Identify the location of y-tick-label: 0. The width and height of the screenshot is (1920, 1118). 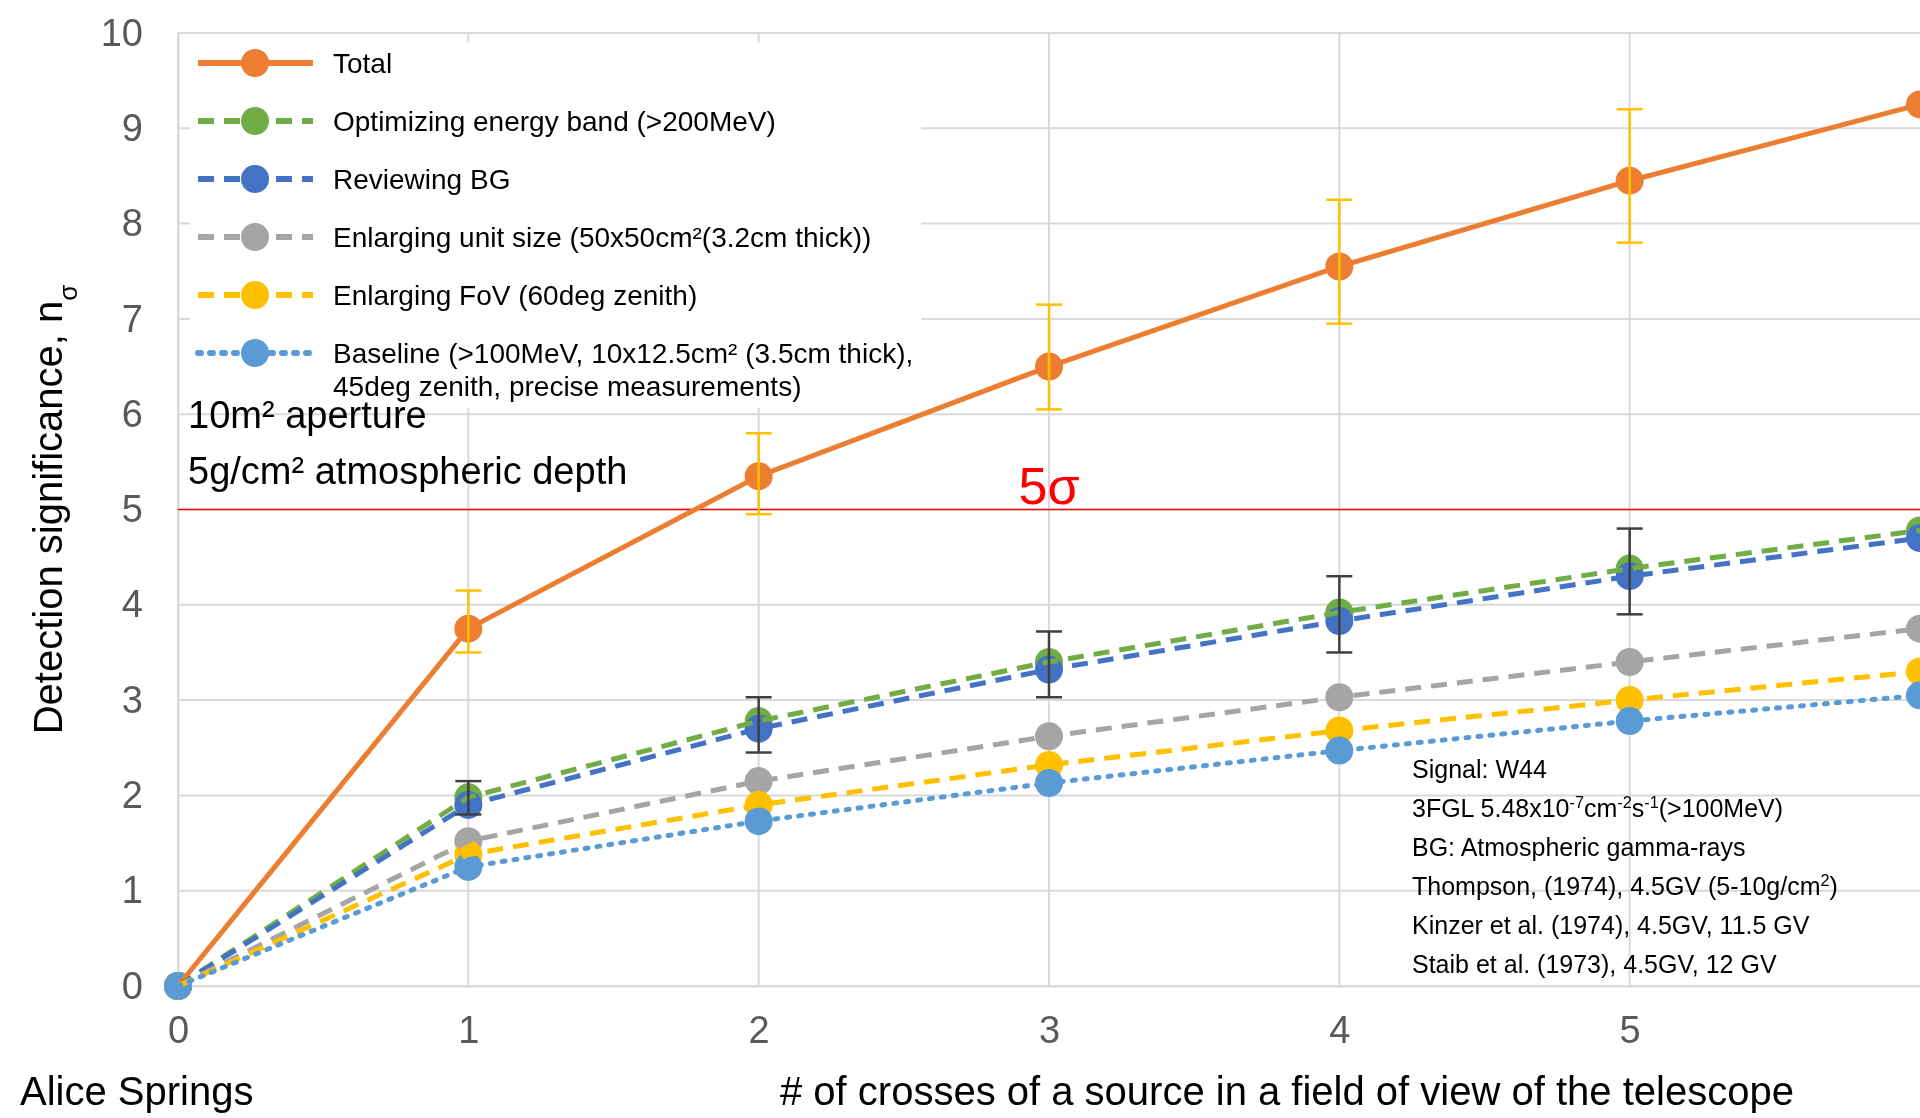
(132, 985).